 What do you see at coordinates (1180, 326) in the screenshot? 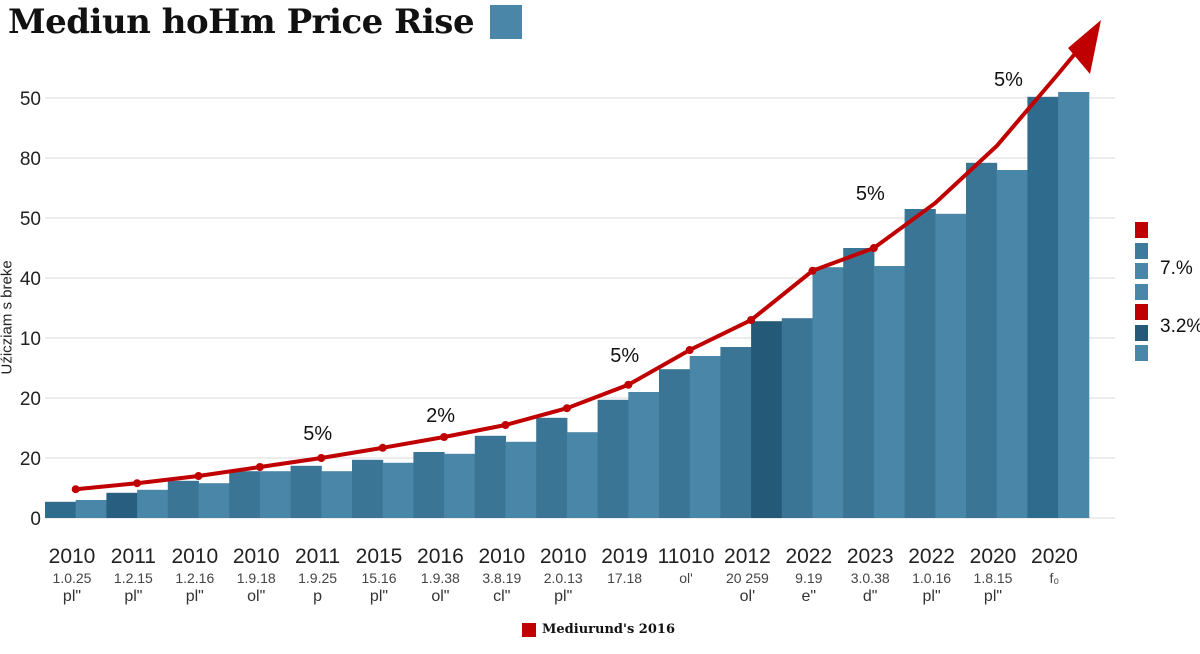
I see `side-legend-label: 3.2%` at bounding box center [1180, 326].